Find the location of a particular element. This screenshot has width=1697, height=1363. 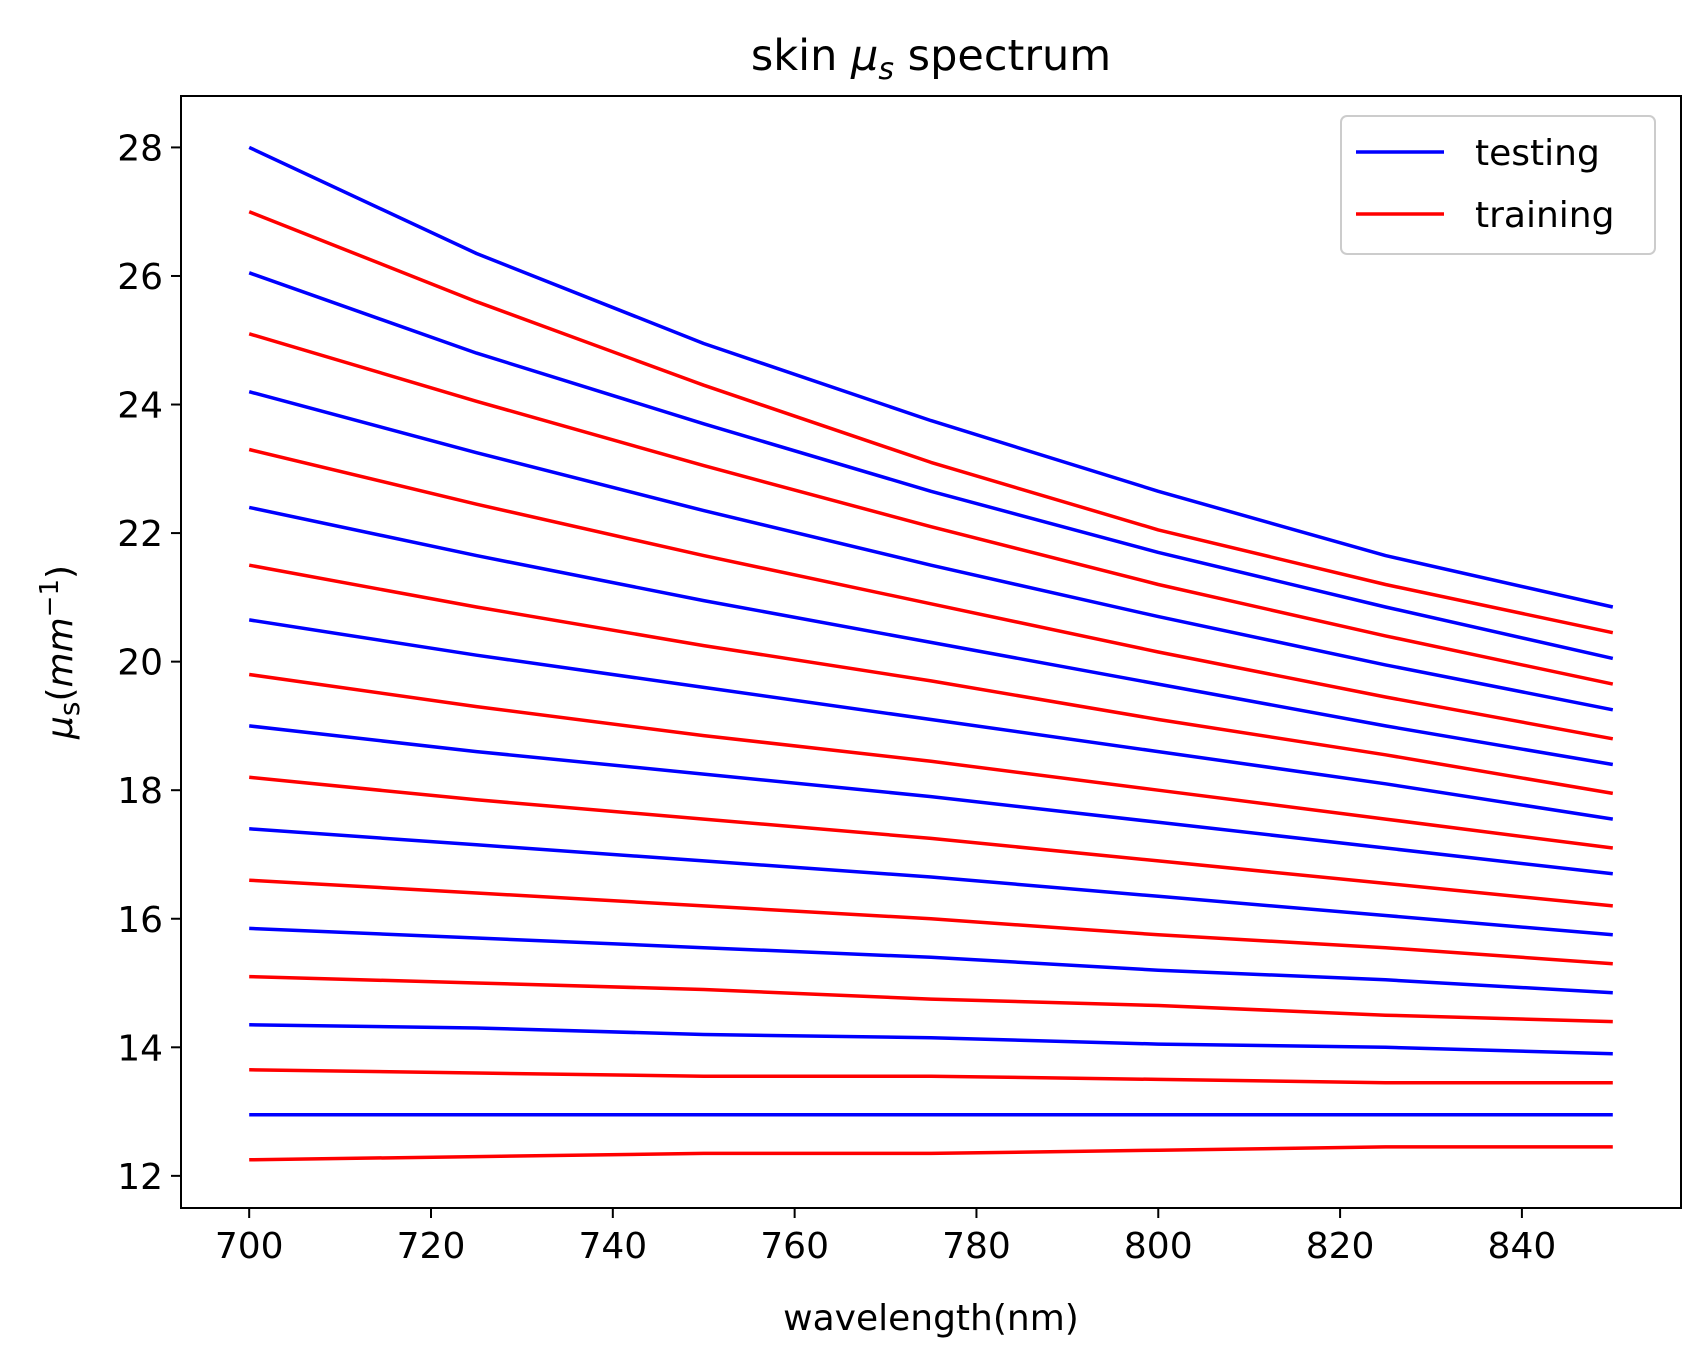

legend: testing training is located at coordinates (1498, 185).